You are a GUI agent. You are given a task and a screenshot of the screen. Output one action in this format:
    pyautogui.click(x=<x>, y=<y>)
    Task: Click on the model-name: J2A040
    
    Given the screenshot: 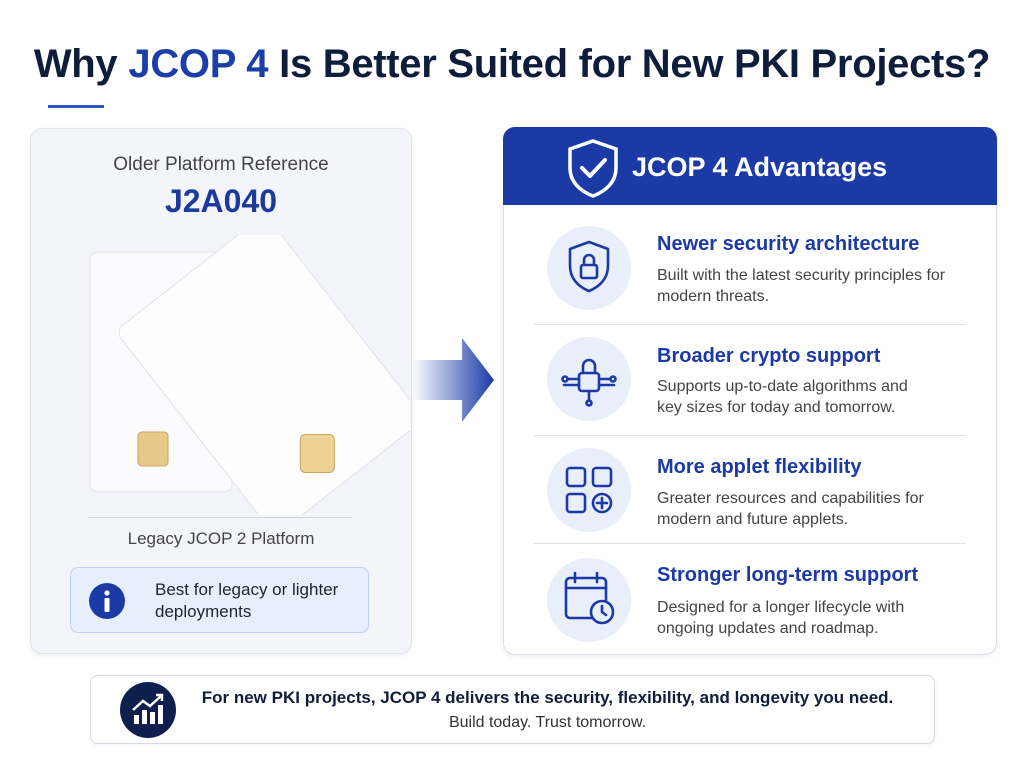 What is the action you would take?
    pyautogui.click(x=221, y=201)
    